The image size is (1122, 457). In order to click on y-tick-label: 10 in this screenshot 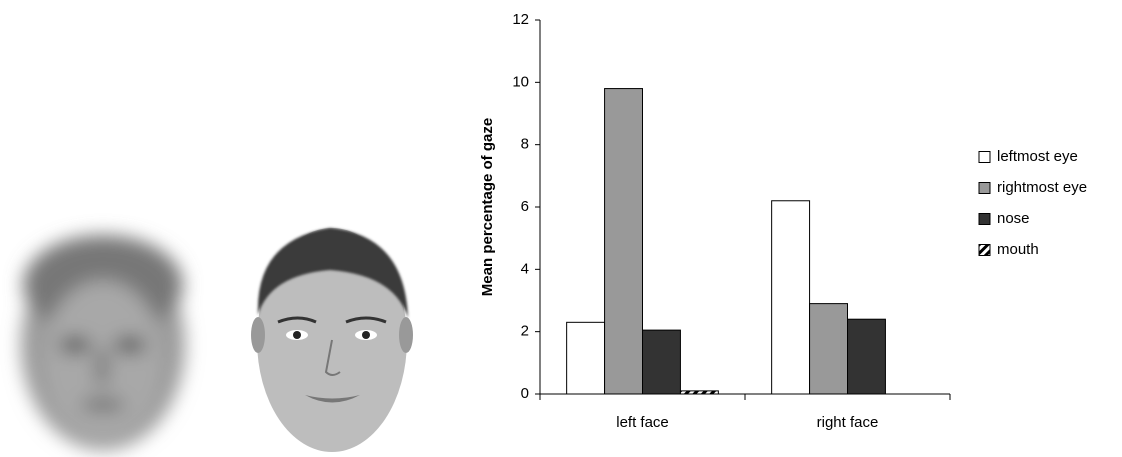, I will do `click(520, 81)`.